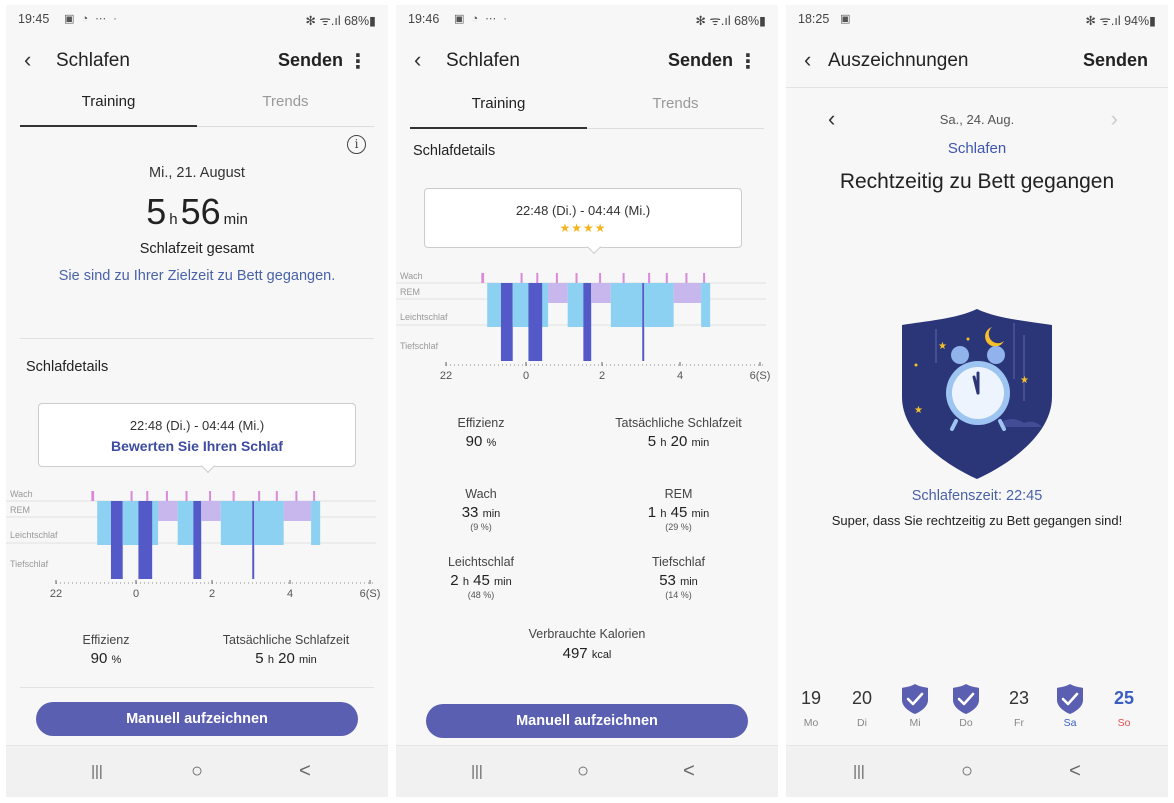 This screenshot has width=1174, height=803. I want to click on stat-percent: (14 %), so click(678, 595).